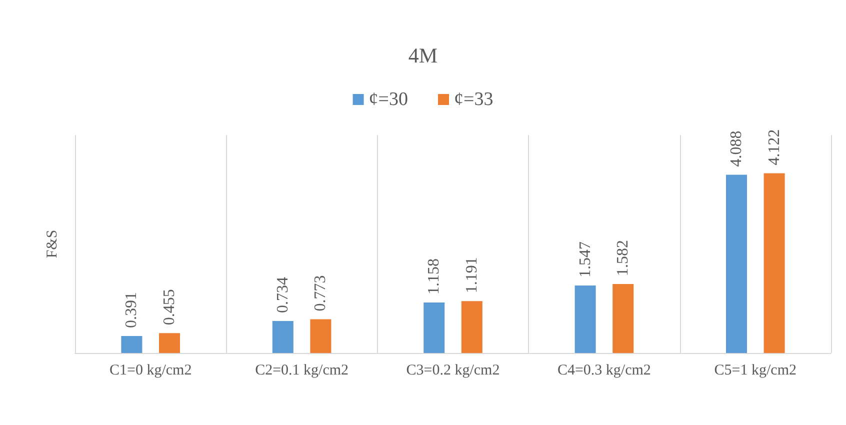  Describe the element at coordinates (585, 260) in the screenshot. I see `data-label: 1.547` at that location.